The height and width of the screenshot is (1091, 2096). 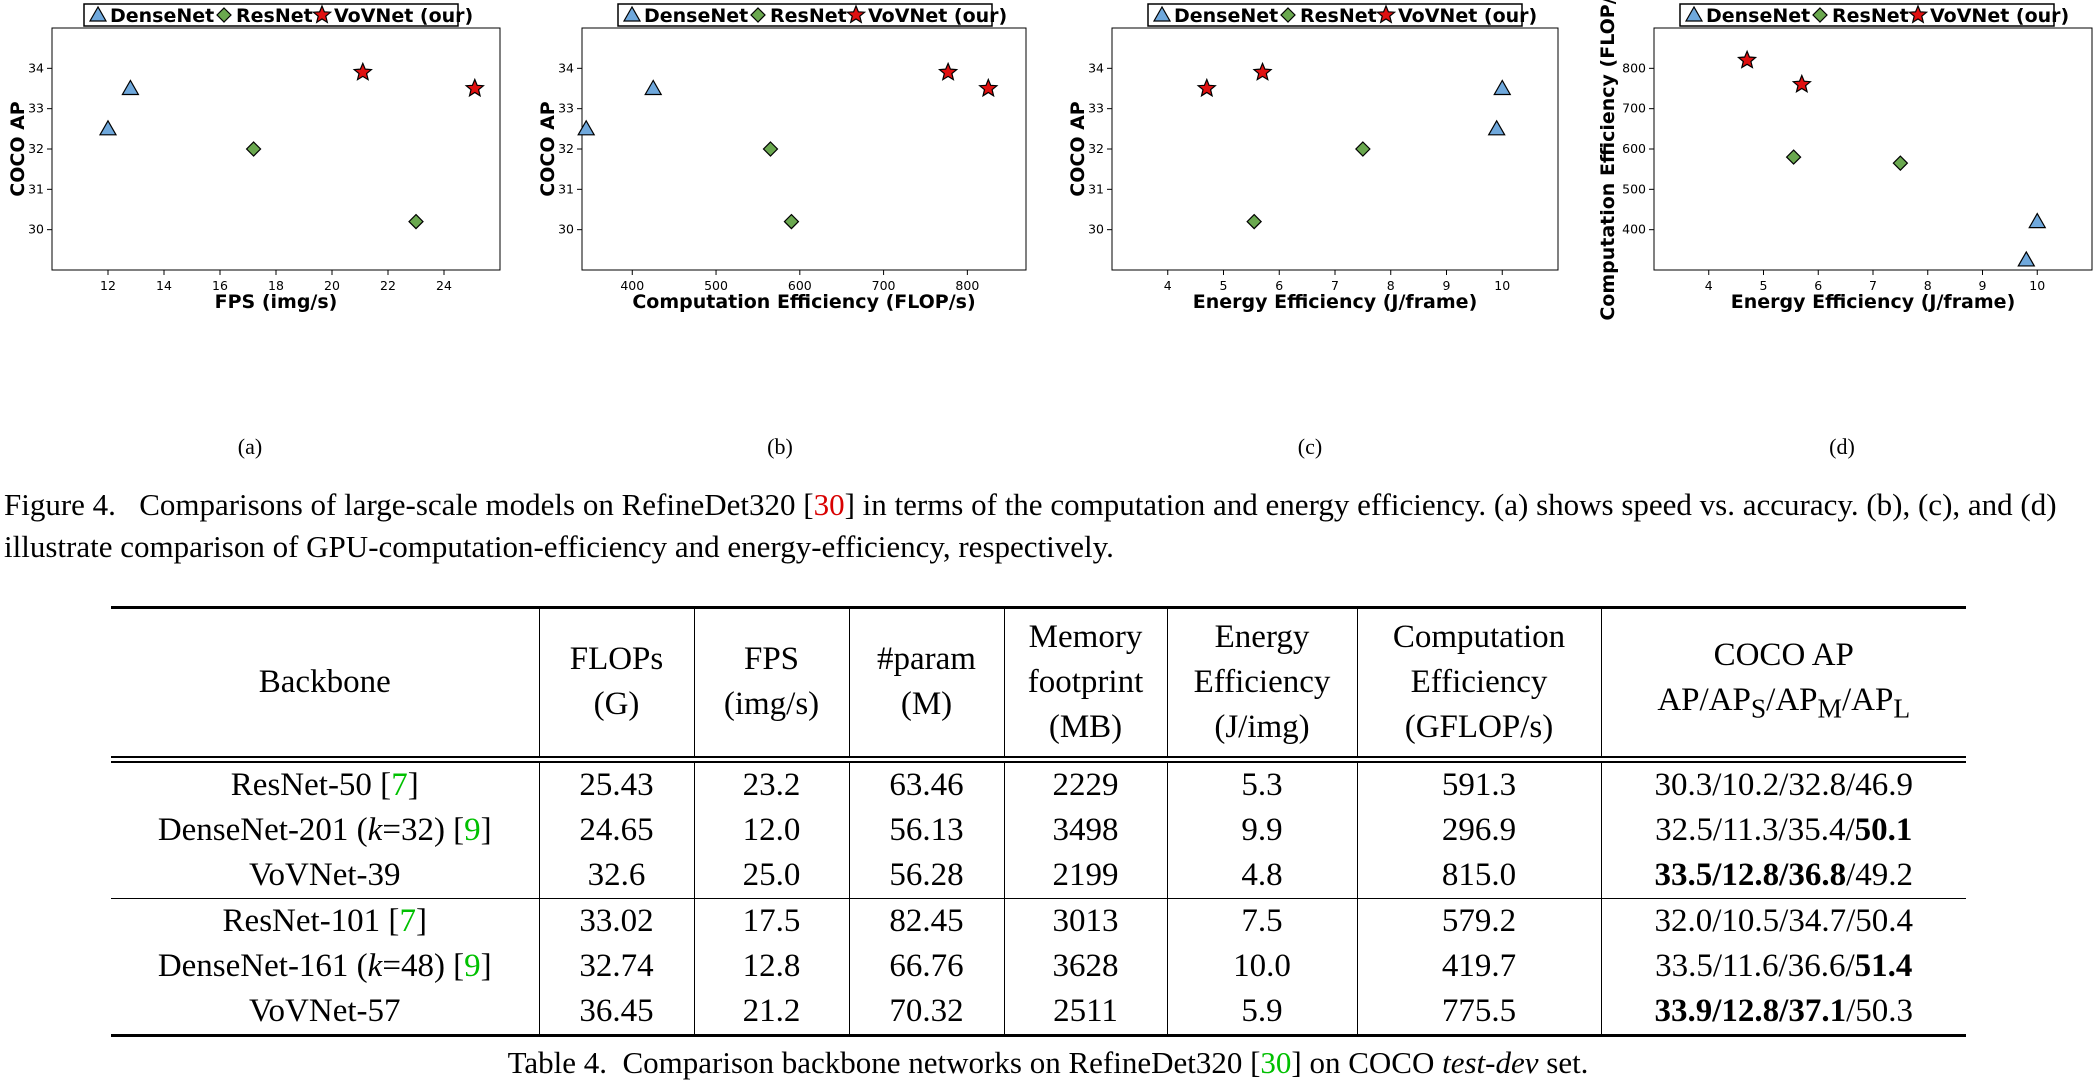 What do you see at coordinates (1479, 921) in the screenshot?
I see `cell-computation: 579.2` at bounding box center [1479, 921].